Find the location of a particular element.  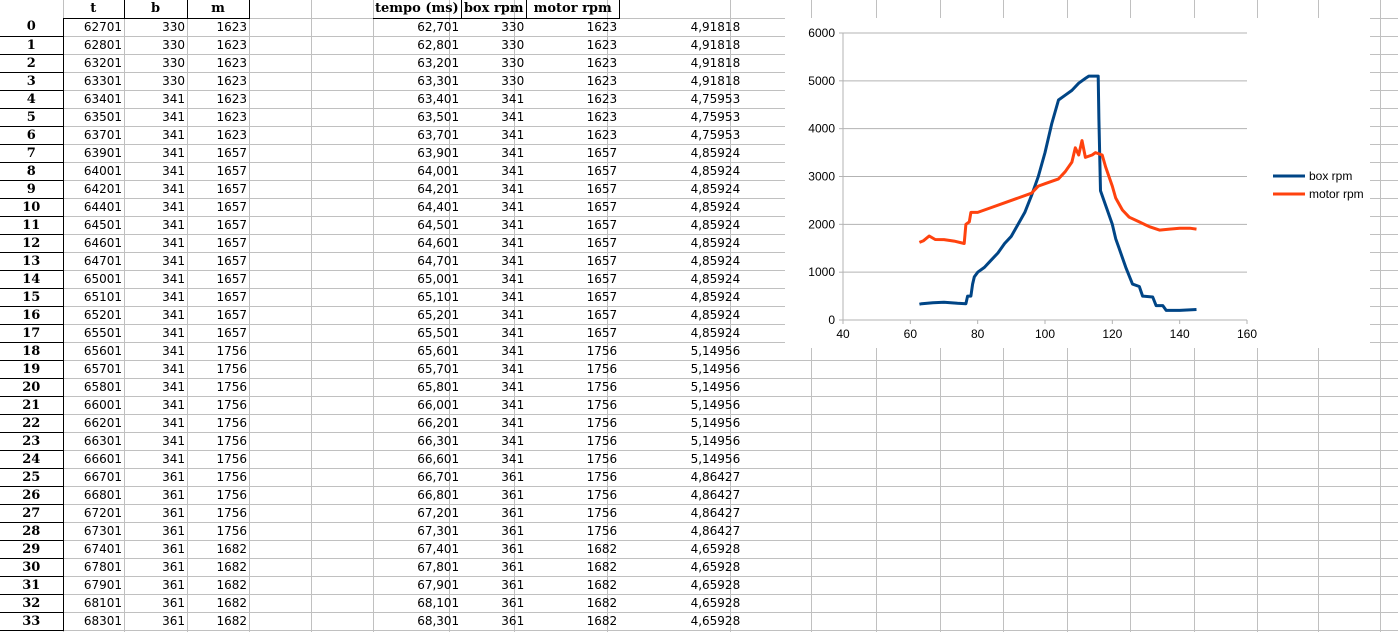

cell-box-rpm: 330 is located at coordinates (513, 62).